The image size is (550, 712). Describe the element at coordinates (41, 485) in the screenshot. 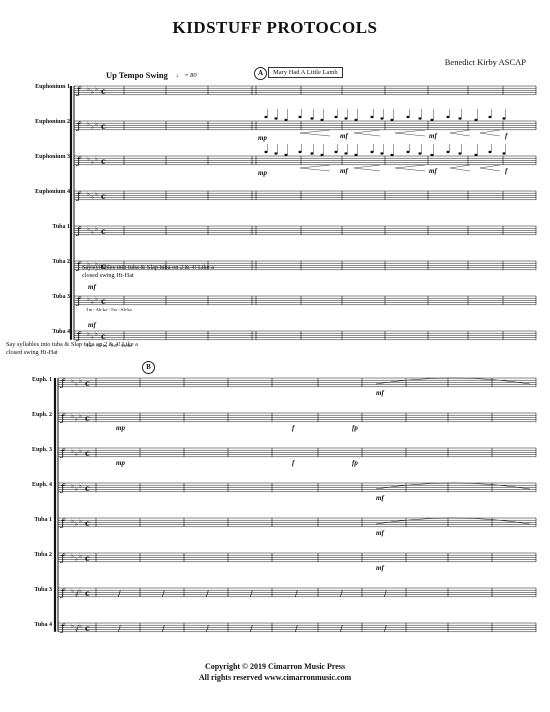

I see `staff-label: Euph. 4` at that location.